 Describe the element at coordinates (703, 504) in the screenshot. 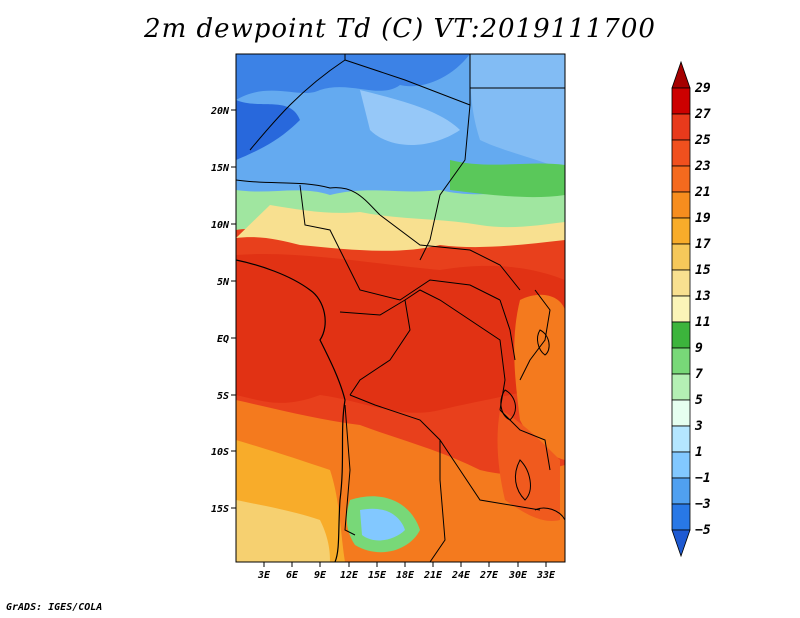

I see `colorbar-label: −3` at that location.